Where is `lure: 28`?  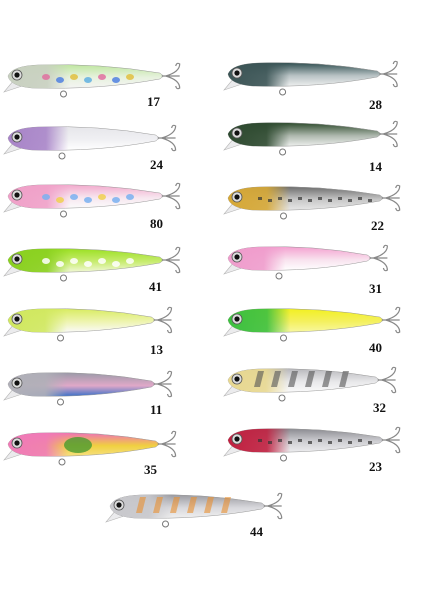 lure: 28 is located at coordinates (310, 86).